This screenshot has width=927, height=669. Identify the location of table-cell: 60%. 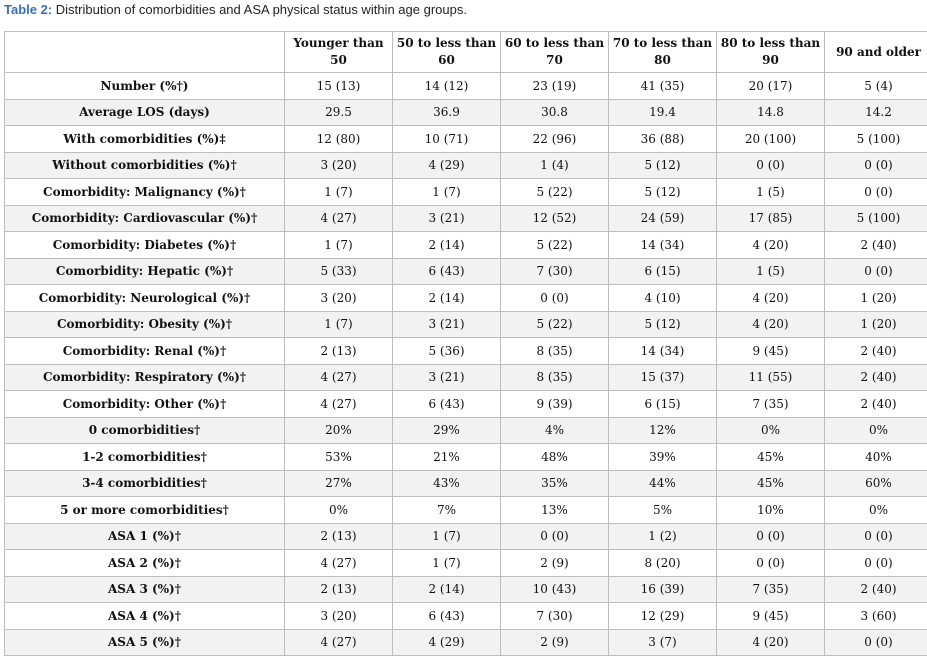
(875, 483).